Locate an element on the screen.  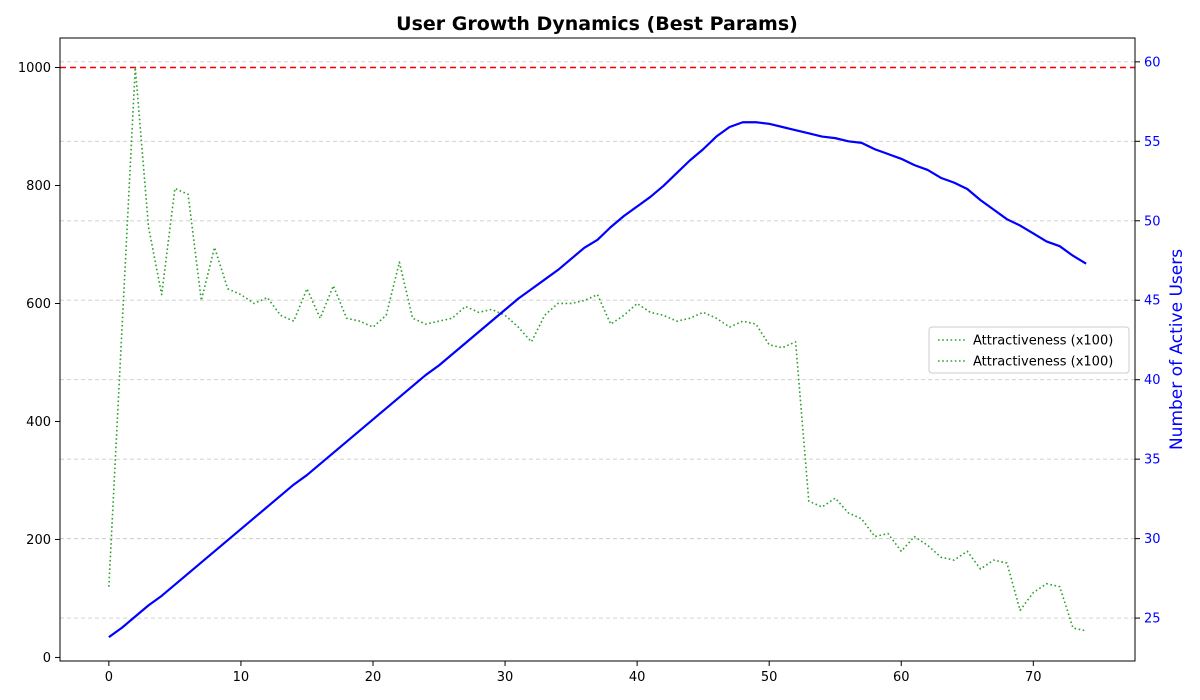
right-tick-label: 25 is located at coordinates (1152, 619).